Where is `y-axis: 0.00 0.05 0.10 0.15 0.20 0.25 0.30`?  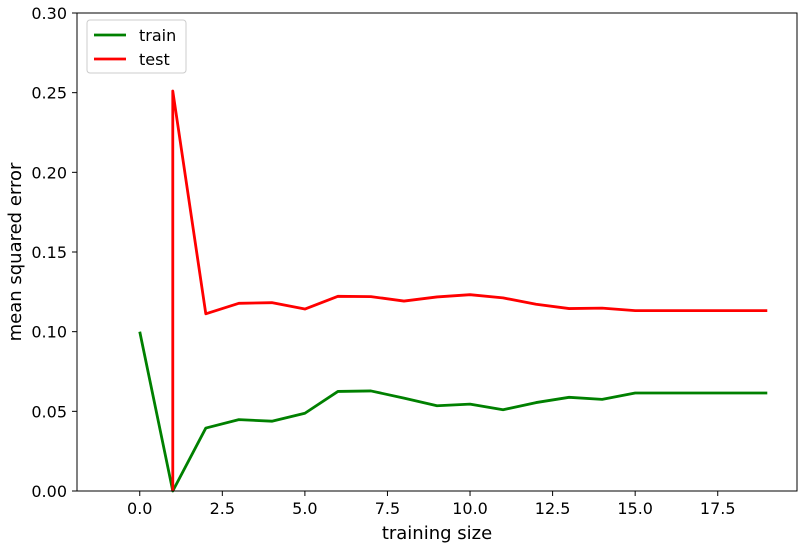
y-axis: 0.00 0.05 0.10 0.15 0.20 0.25 0.30 is located at coordinates (54, 252).